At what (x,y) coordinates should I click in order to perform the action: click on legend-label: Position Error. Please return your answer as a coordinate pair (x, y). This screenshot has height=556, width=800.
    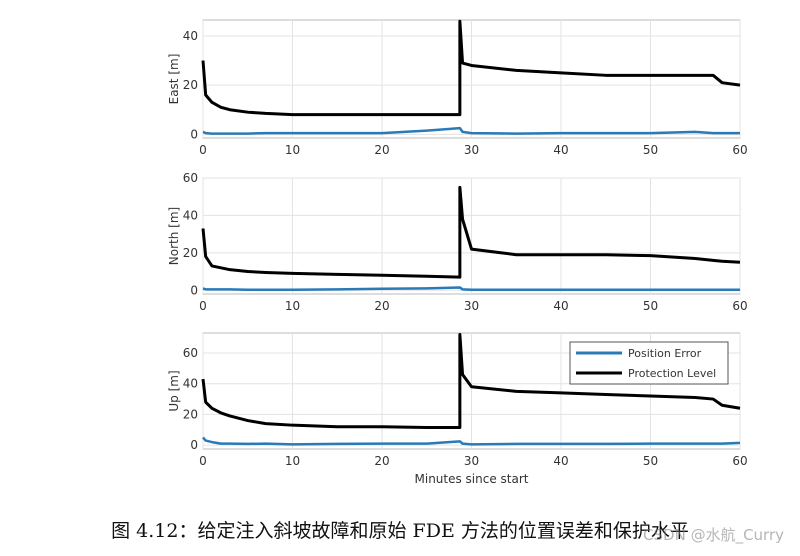
    Looking at the image, I should click on (665, 353).